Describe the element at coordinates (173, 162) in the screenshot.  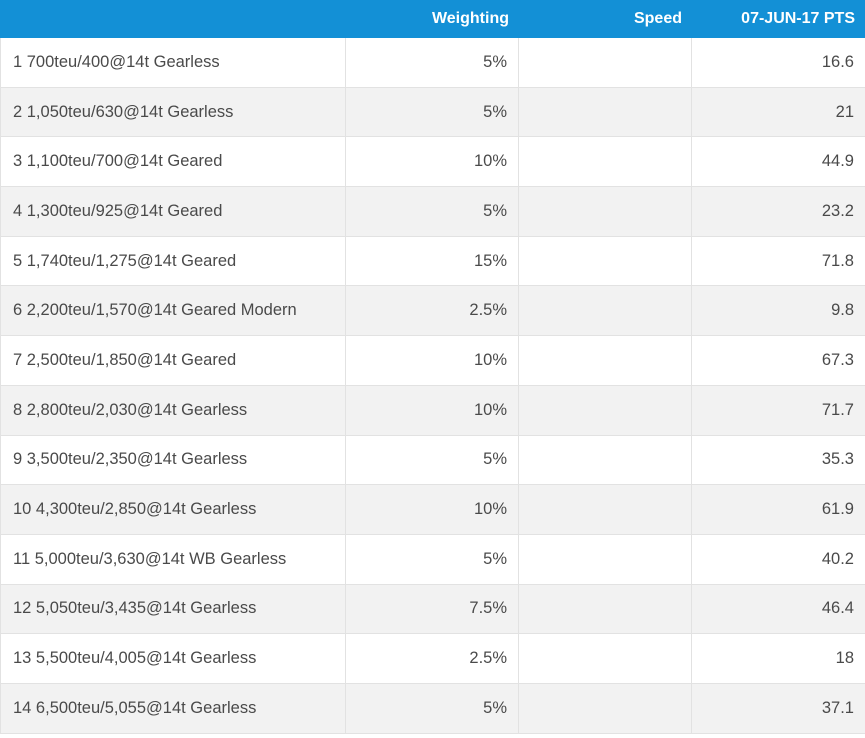
I see `cell-vessel-name: 3 1,100teu/700@14t Geared` at that location.